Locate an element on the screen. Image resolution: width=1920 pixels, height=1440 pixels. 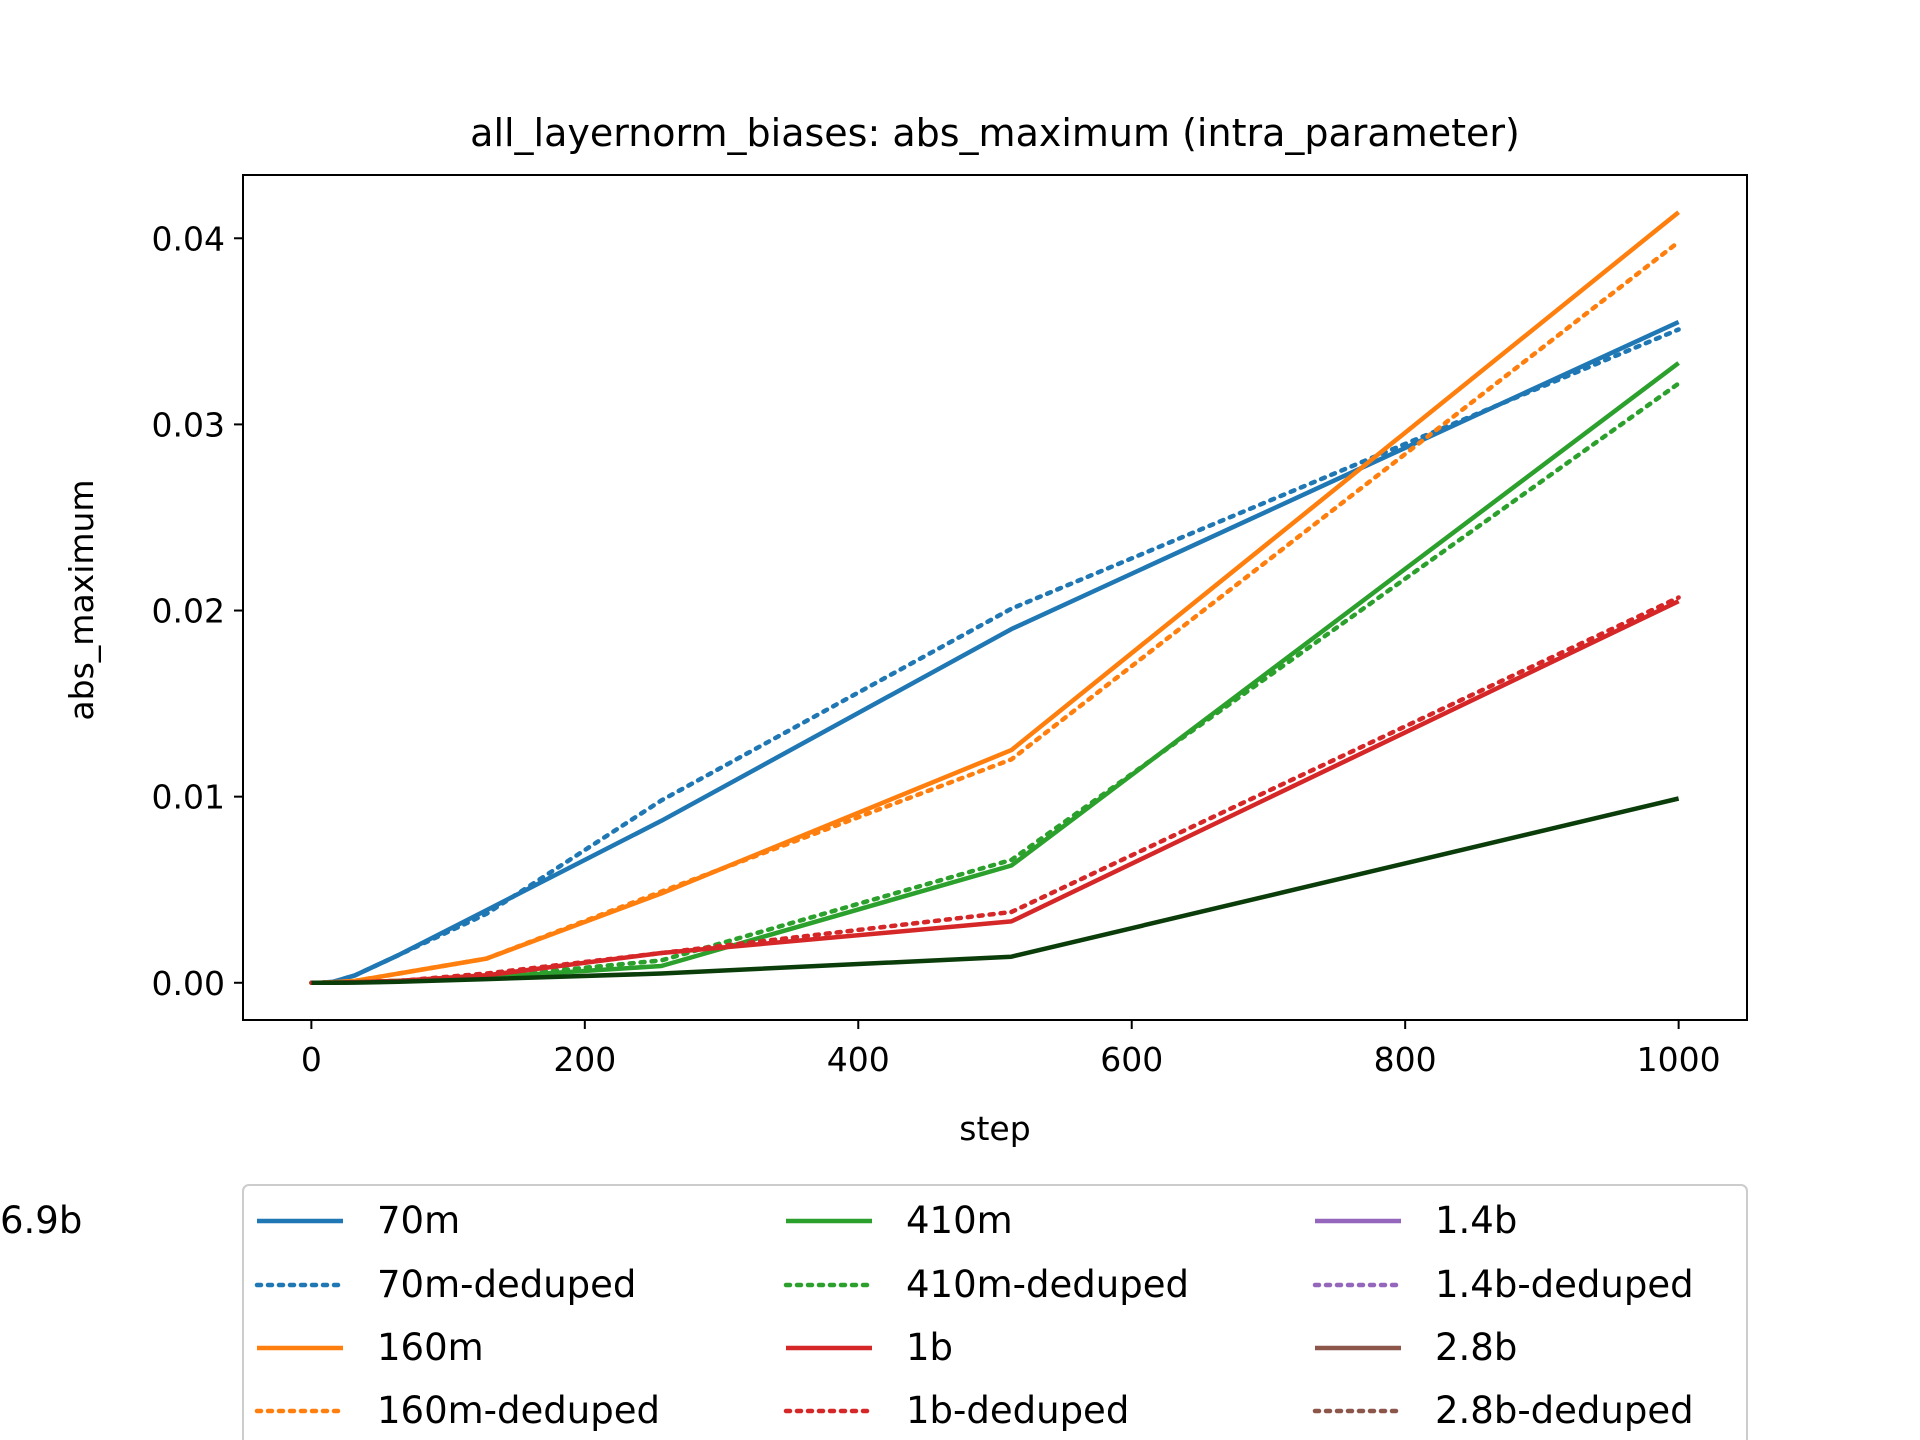
y-tick-label: 0.03 is located at coordinates (188, 424).